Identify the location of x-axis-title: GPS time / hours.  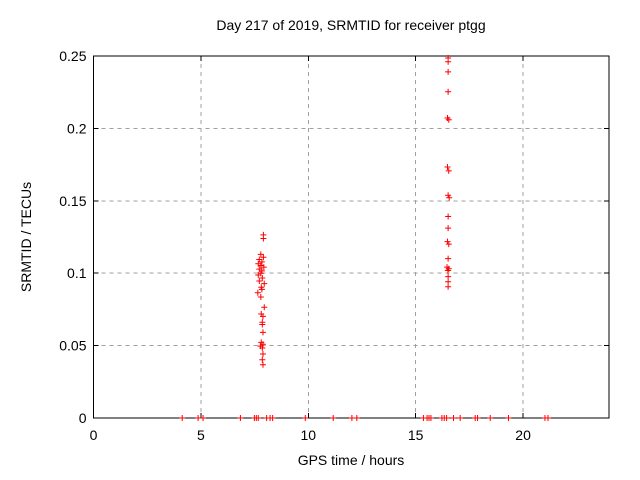
(351, 460).